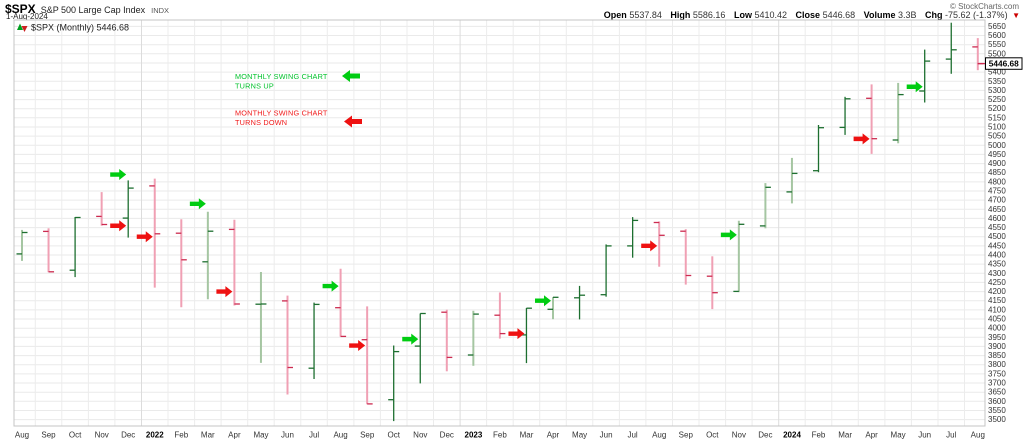  Describe the element at coordinates (997, 236) in the screenshot. I see `y-axis-label: 4500` at that location.